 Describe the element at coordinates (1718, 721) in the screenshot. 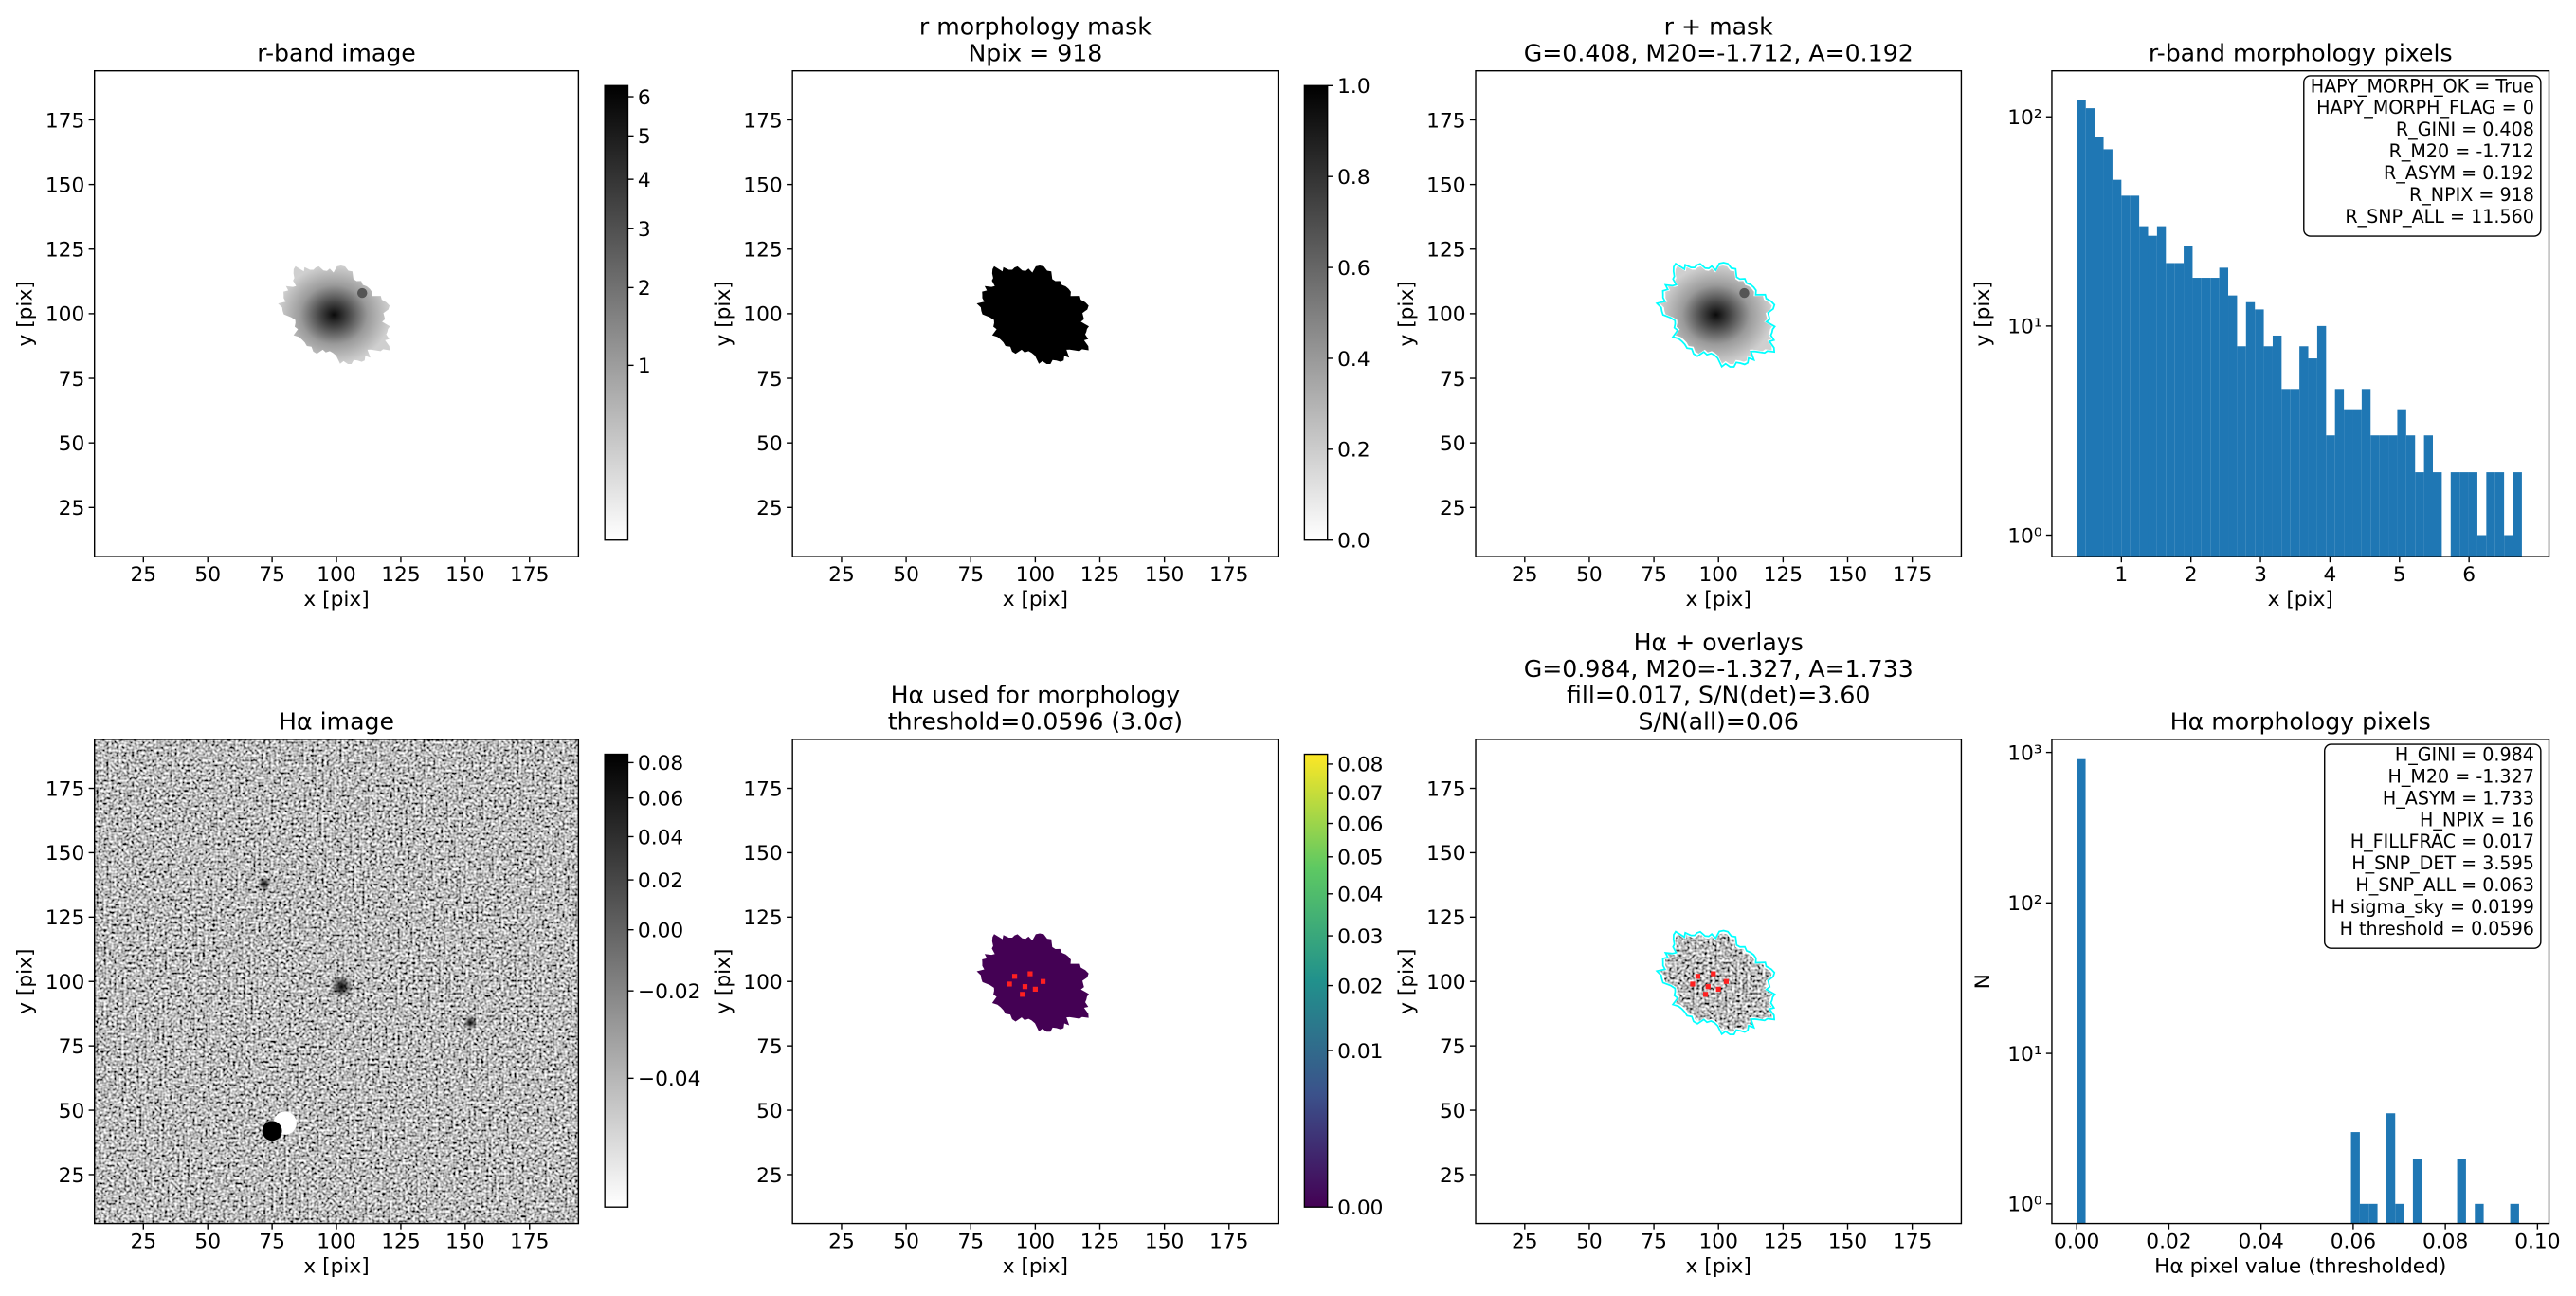

I see `panel-title: S/N(all)=0.06` at that location.